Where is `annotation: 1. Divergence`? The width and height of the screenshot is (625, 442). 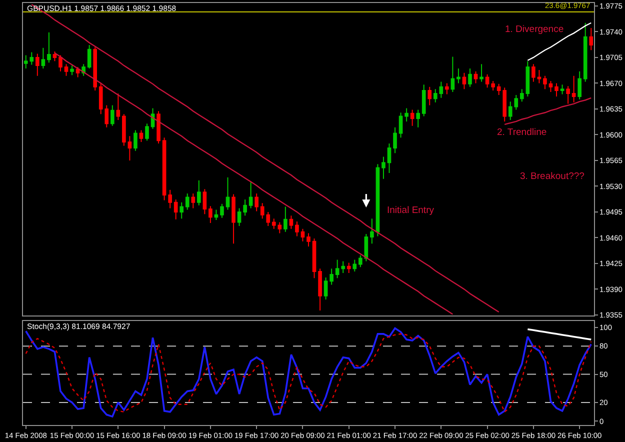
annotation: 1. Divergence is located at coordinates (534, 29).